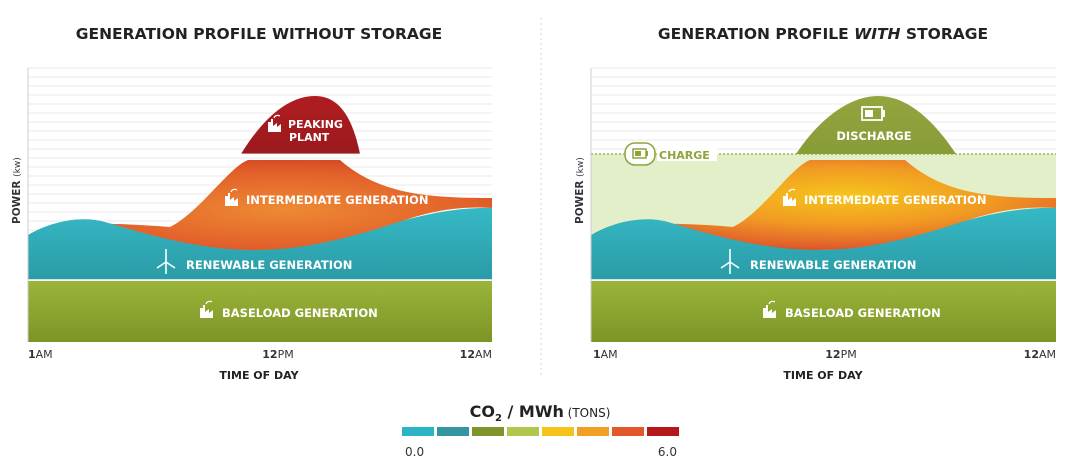 The image size is (1080, 476). Describe the element at coordinates (640, 154) in the screenshot. I see `right-charge-battery-icon` at that location.